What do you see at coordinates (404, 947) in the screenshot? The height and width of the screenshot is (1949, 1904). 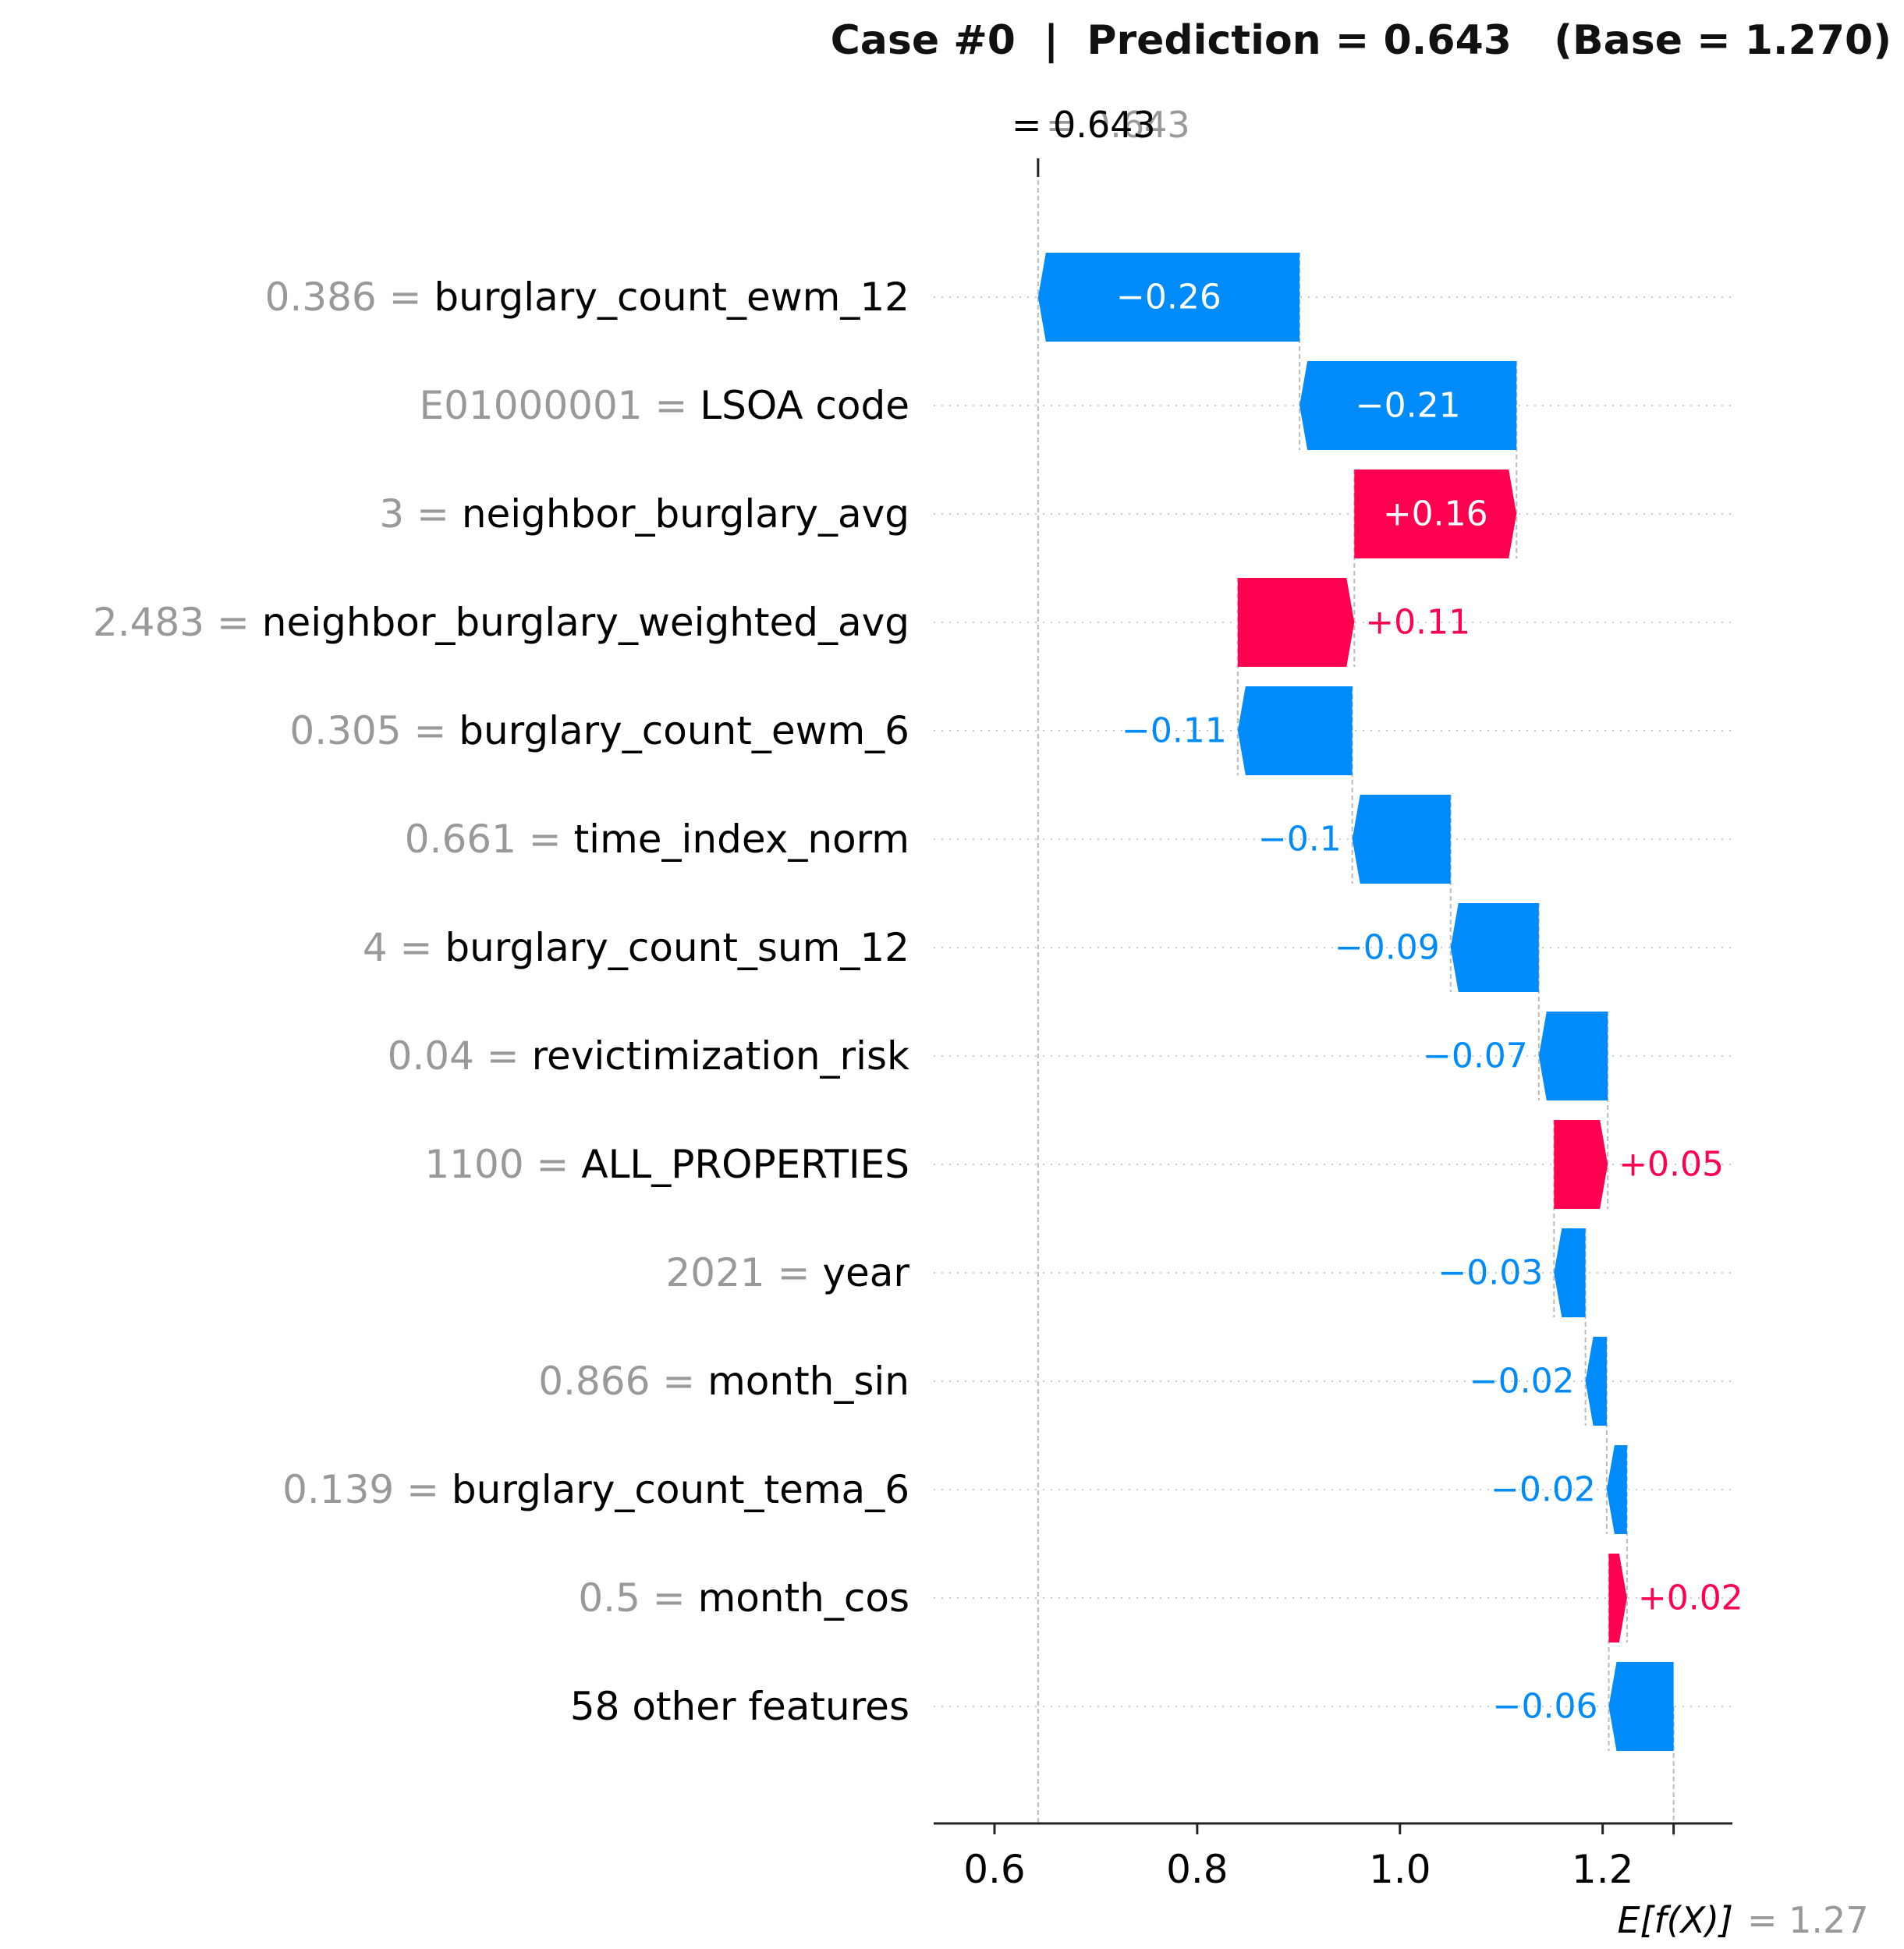 I see `feature-value: 4 =` at bounding box center [404, 947].